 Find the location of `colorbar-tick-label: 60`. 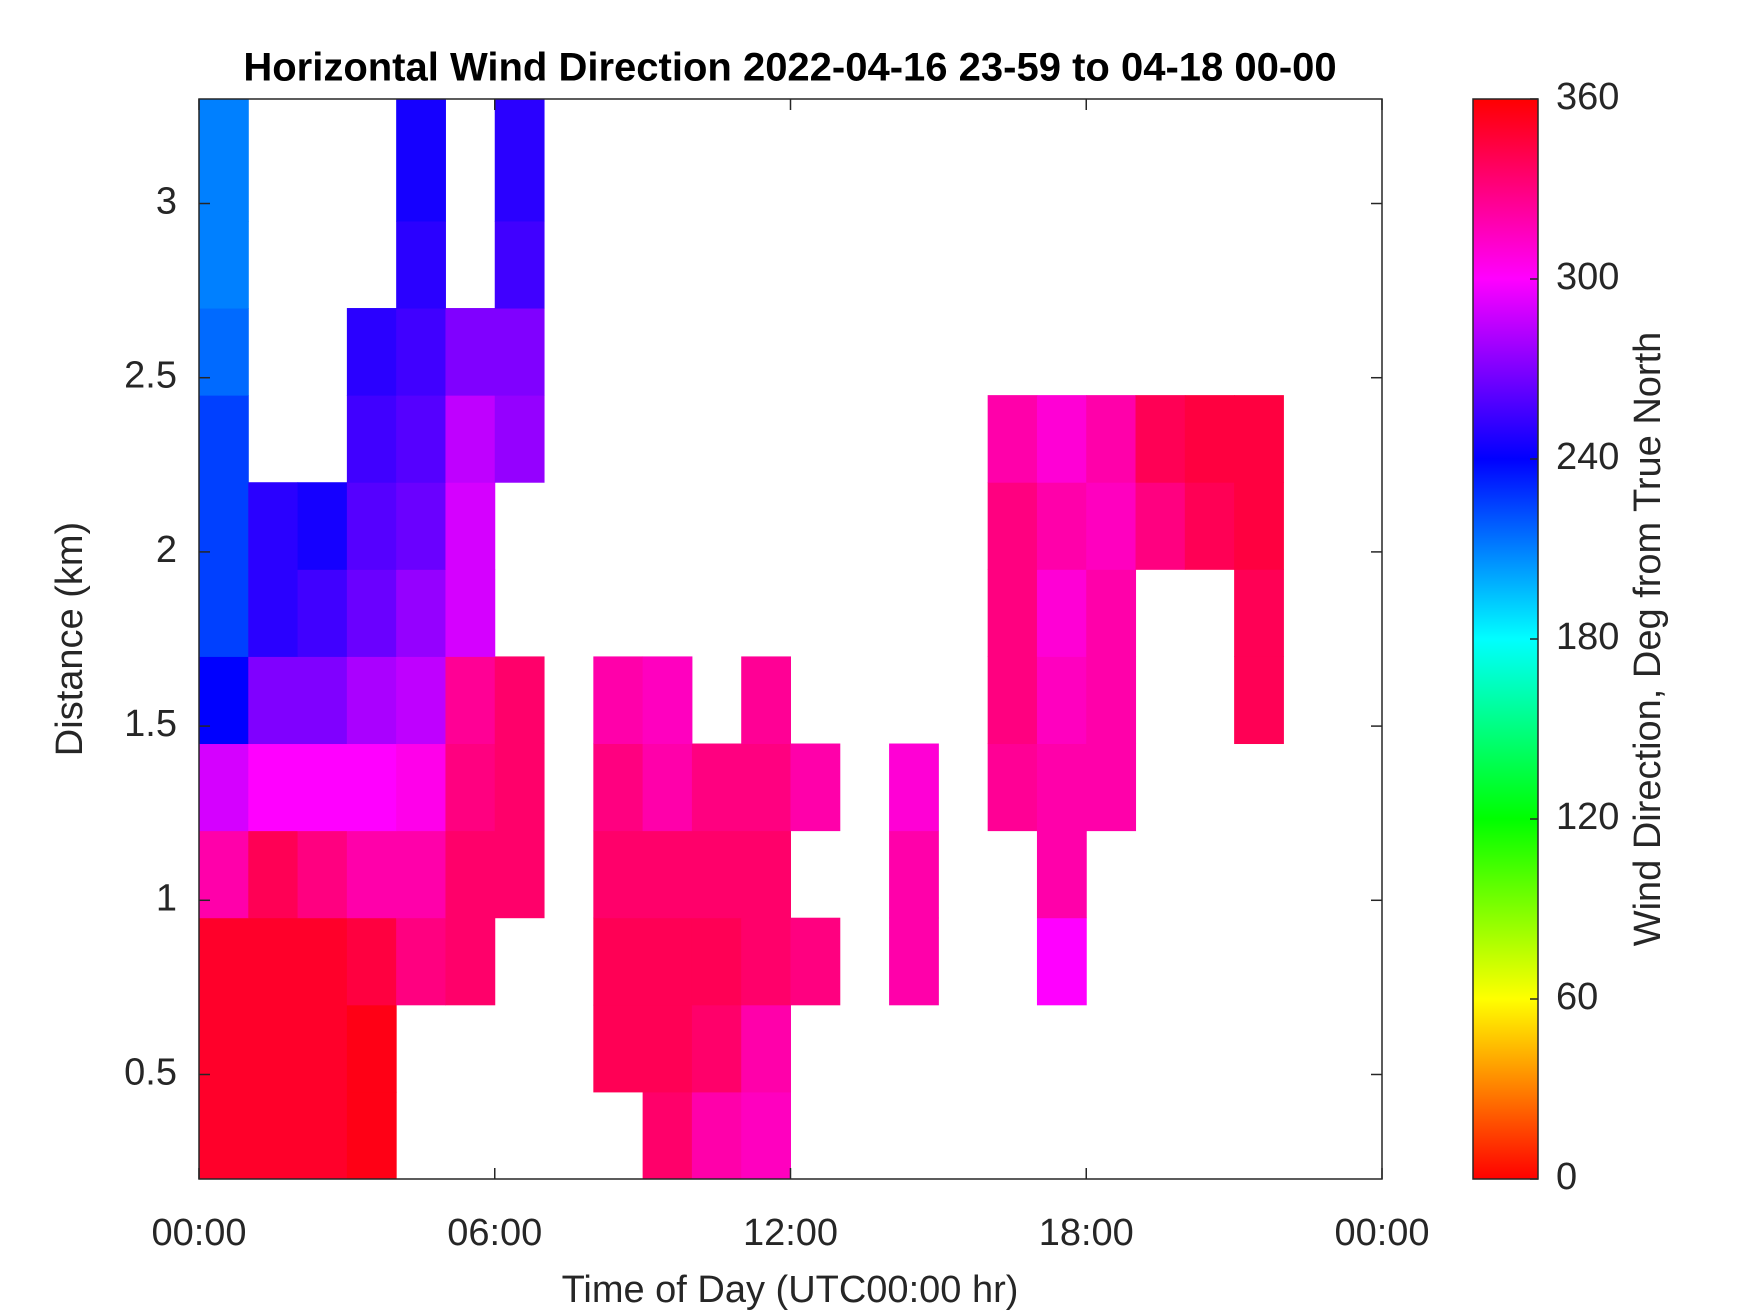

colorbar-tick-label: 60 is located at coordinates (1577, 997).